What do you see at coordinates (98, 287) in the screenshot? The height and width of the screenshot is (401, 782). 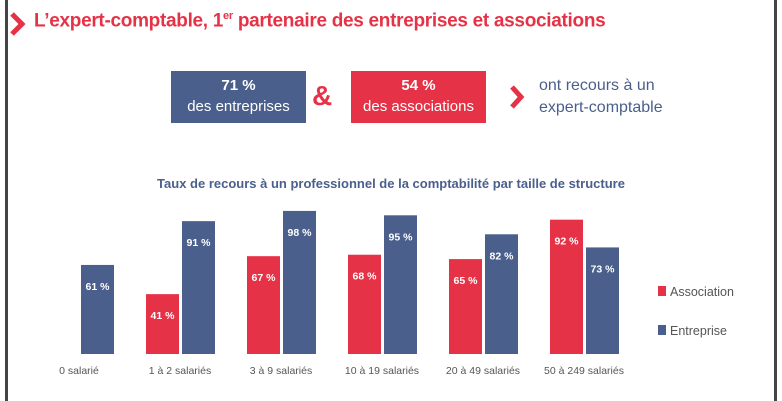 I see `data-label: 61 %` at bounding box center [98, 287].